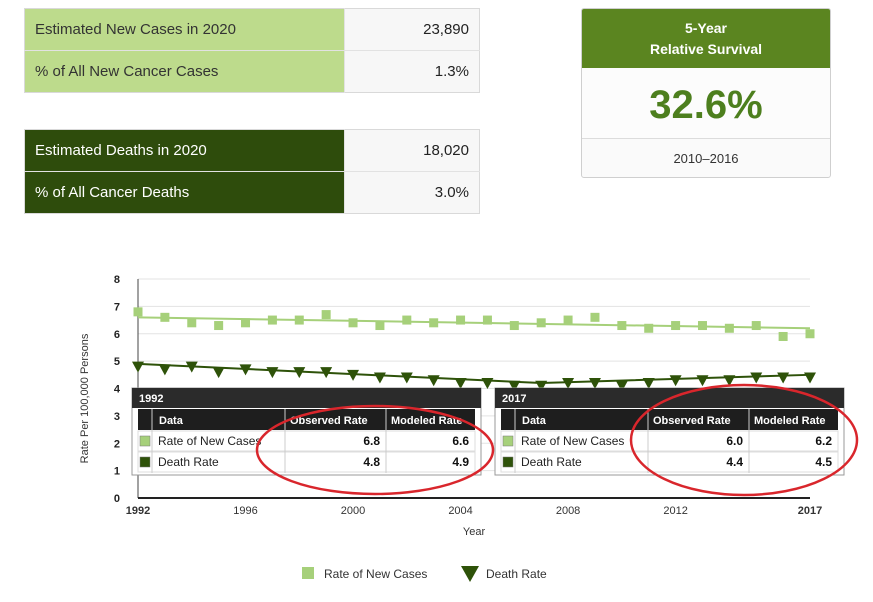 The height and width of the screenshot is (602, 873). Describe the element at coordinates (184, 29) in the screenshot. I see `estimated-new-cases-label: Estimated New Cases in 2020` at that location.